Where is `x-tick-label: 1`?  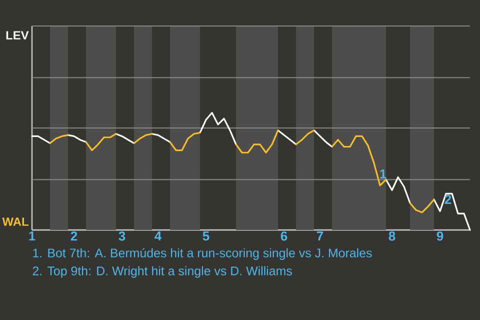
x-tick-label: 1 is located at coordinates (32, 236).